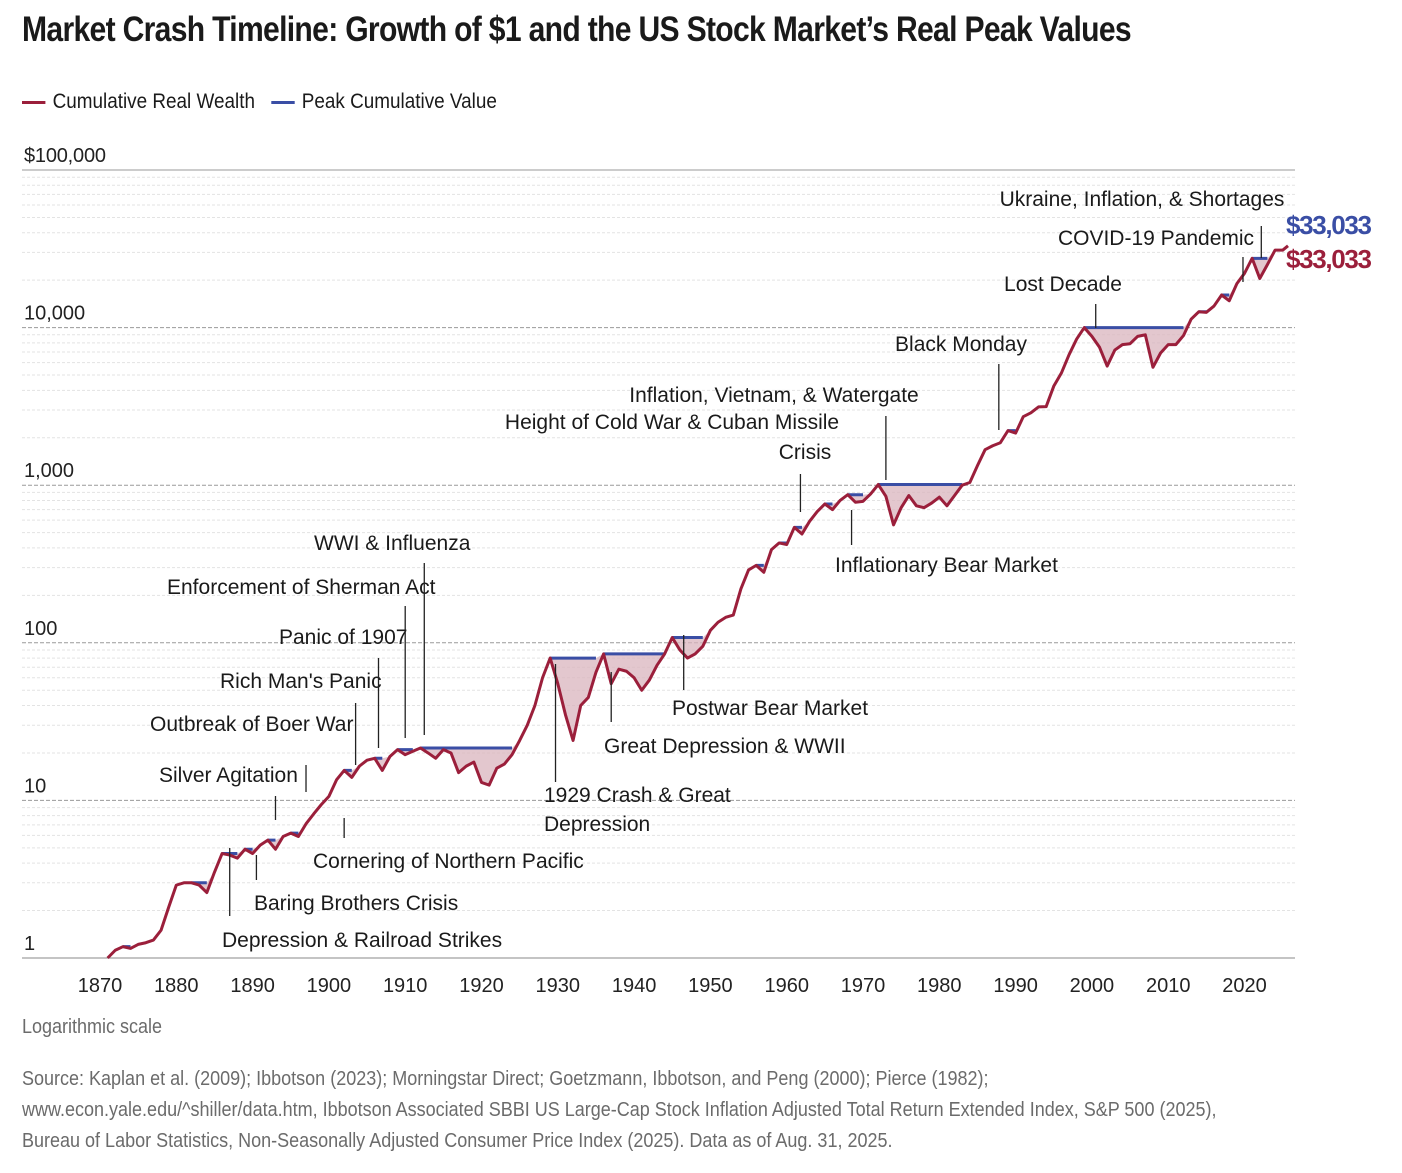 This screenshot has width=1402, height=1173. What do you see at coordinates (54, 314) in the screenshot?
I see `y-tick-label: 10,000` at bounding box center [54, 314].